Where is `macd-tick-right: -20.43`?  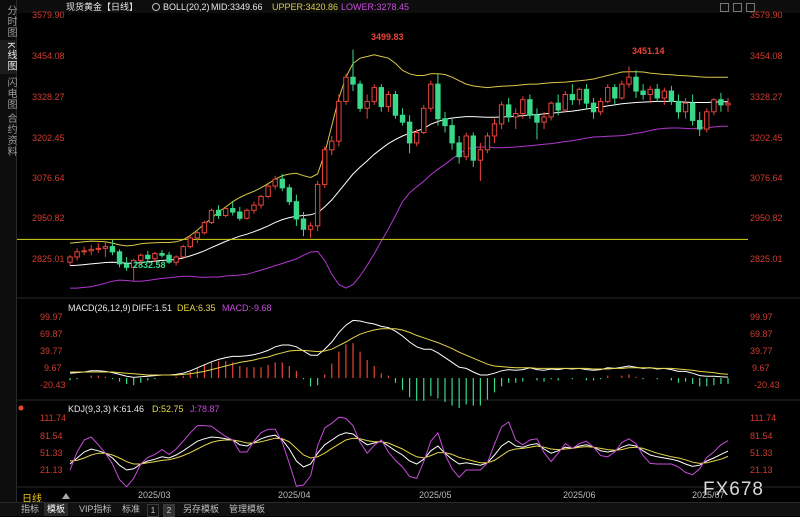 macd-tick-right: -20.43 is located at coordinates (767, 385).